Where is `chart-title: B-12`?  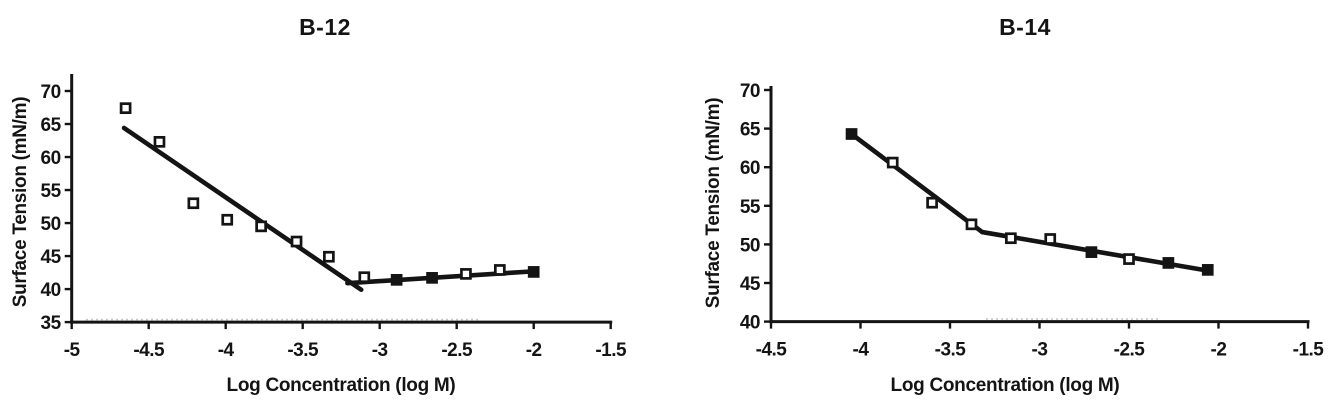 chart-title: B-12 is located at coordinates (325, 27).